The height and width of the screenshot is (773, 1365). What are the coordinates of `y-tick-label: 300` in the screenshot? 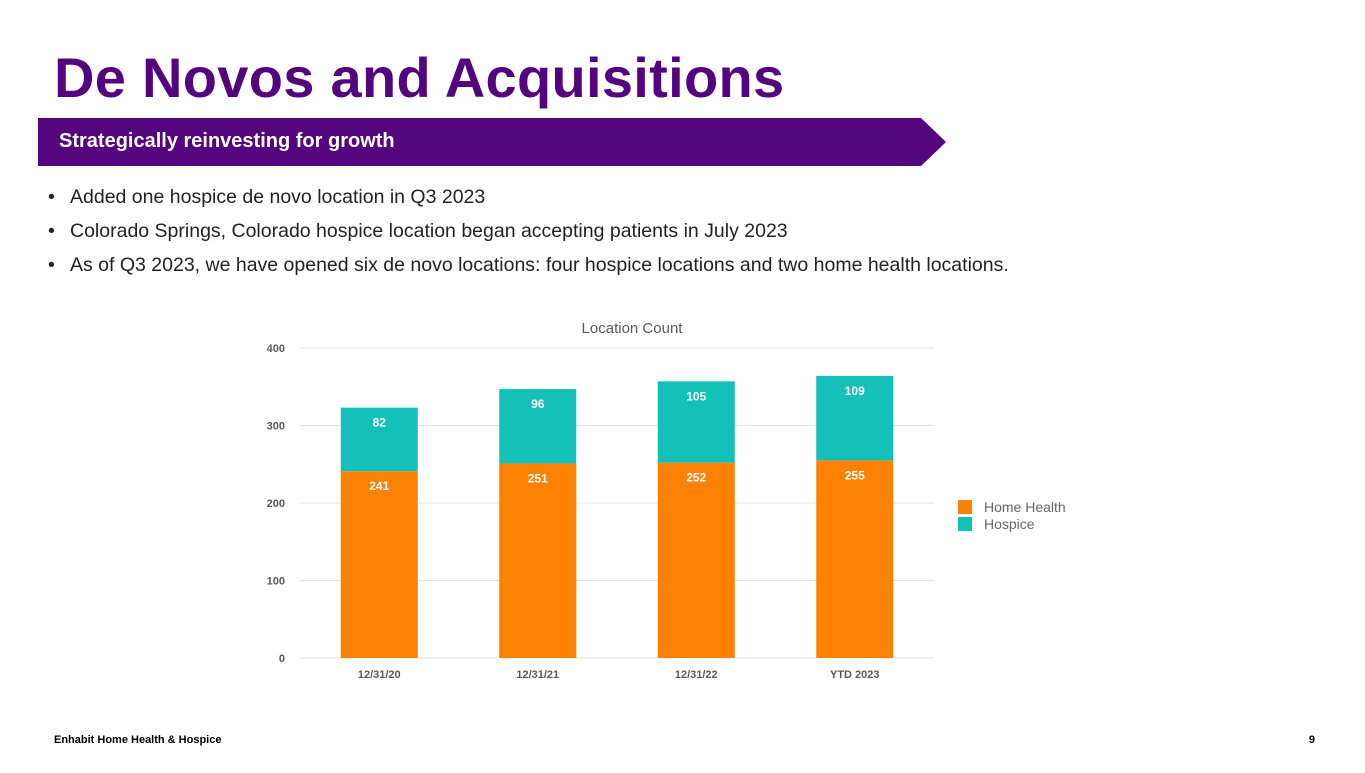 It's located at (276, 427).